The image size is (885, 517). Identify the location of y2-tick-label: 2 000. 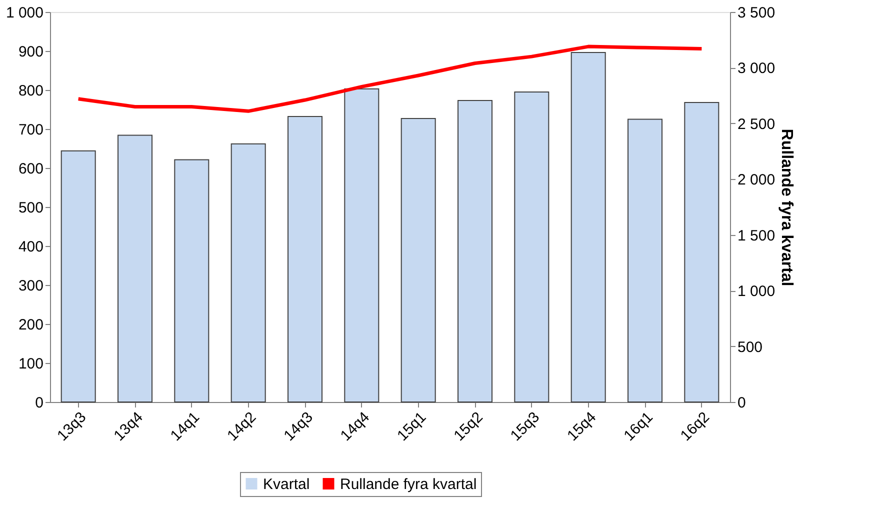
(757, 180).